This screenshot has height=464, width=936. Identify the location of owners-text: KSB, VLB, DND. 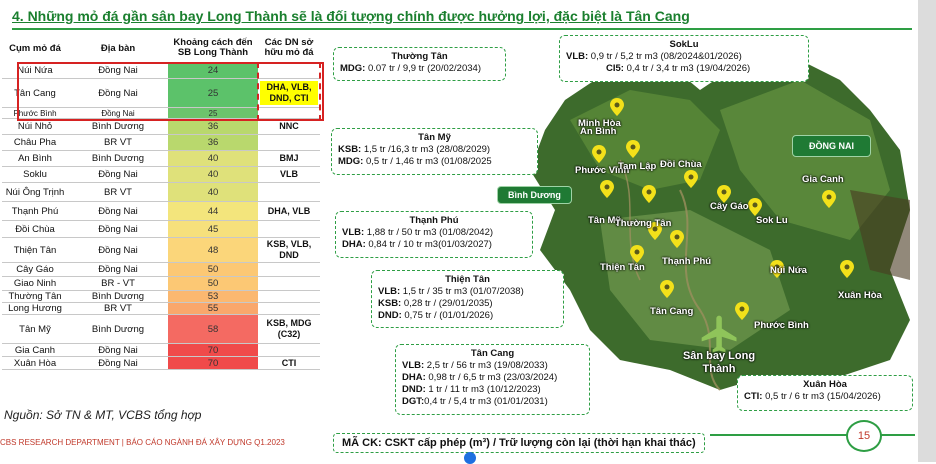
(289, 249).